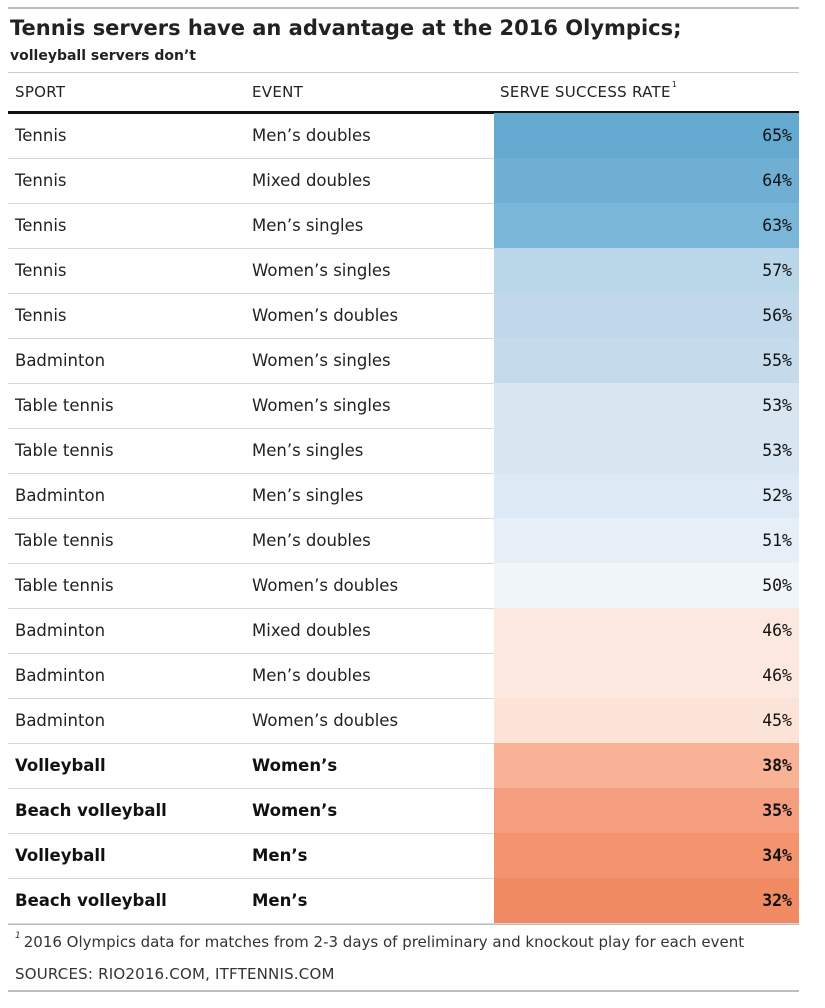 This screenshot has width=825, height=1008. Describe the element at coordinates (403, 991) in the screenshot. I see `final-rule` at that location.